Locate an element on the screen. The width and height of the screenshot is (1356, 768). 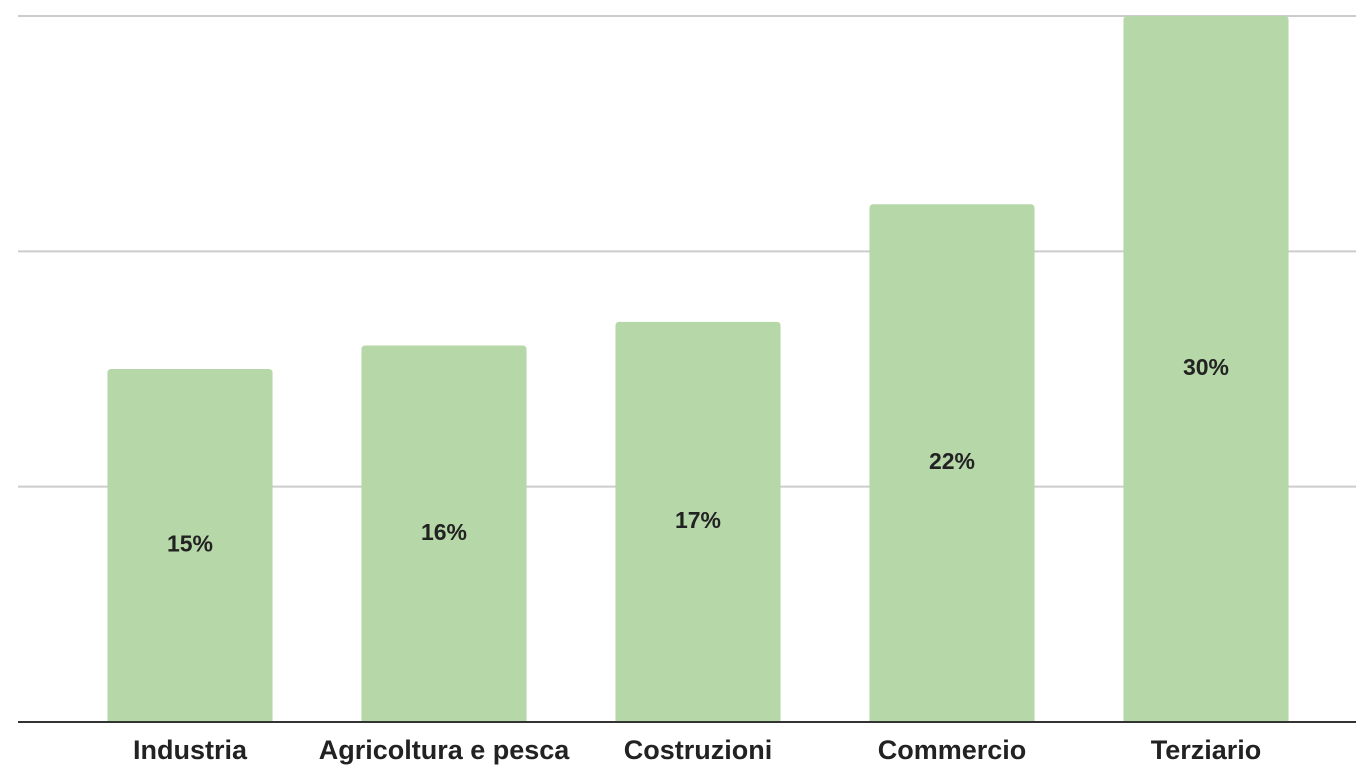
x-tick-label: Costruzioni is located at coordinates (698, 750).